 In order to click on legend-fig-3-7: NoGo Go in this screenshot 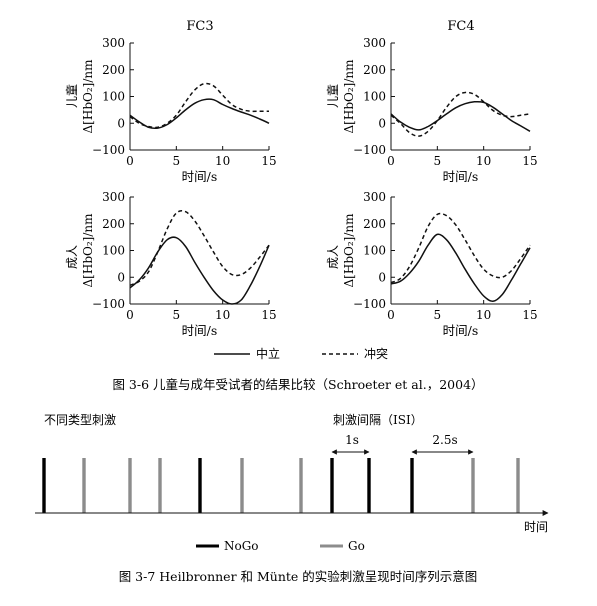, I will do `click(280, 546)`.